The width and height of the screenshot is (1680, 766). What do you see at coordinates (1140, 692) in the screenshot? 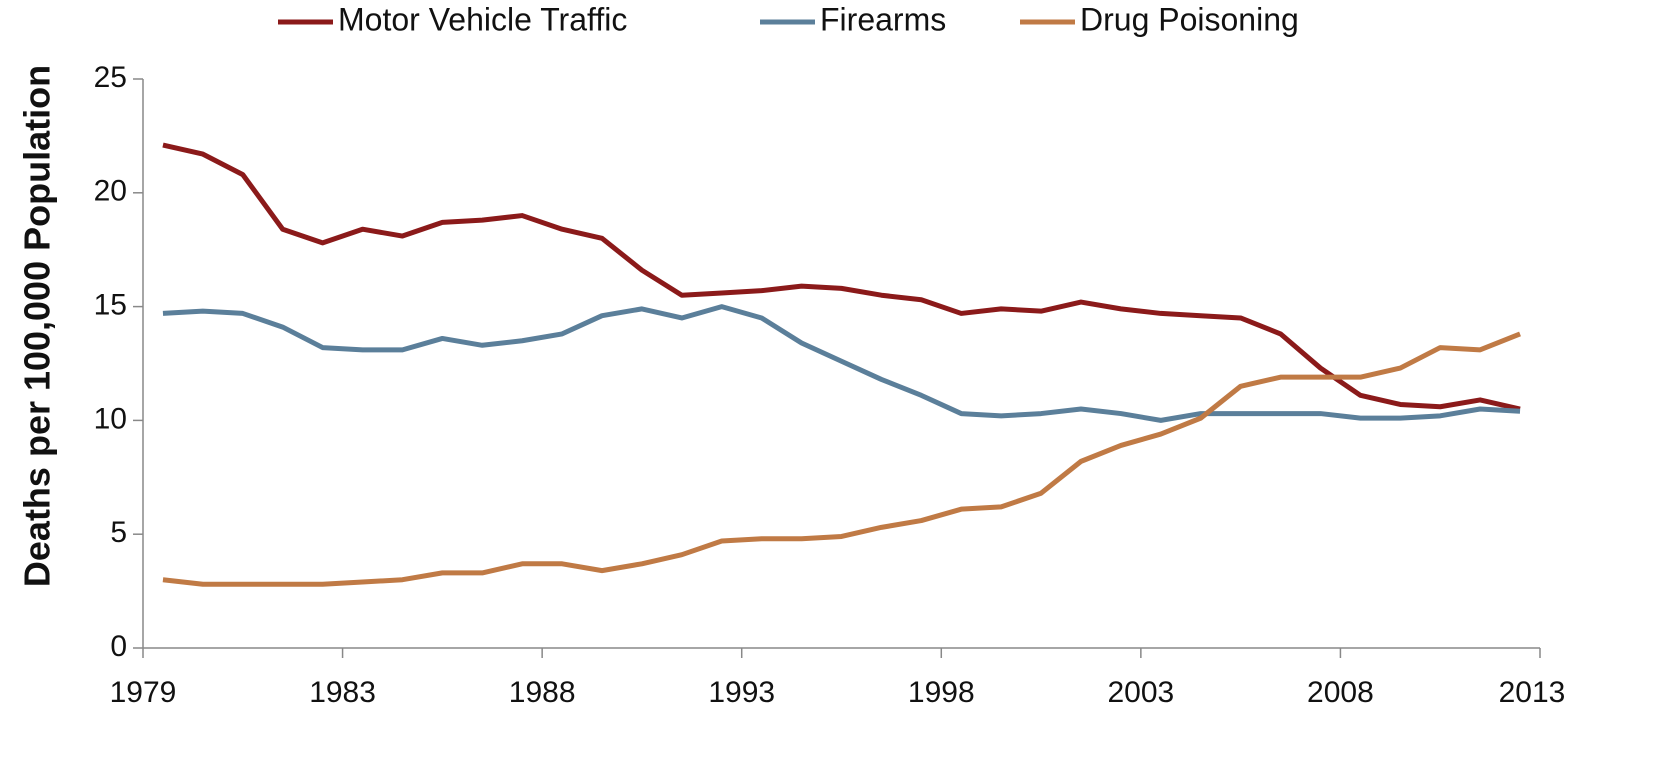
I see `x-tick-label: 2003` at bounding box center [1140, 692].